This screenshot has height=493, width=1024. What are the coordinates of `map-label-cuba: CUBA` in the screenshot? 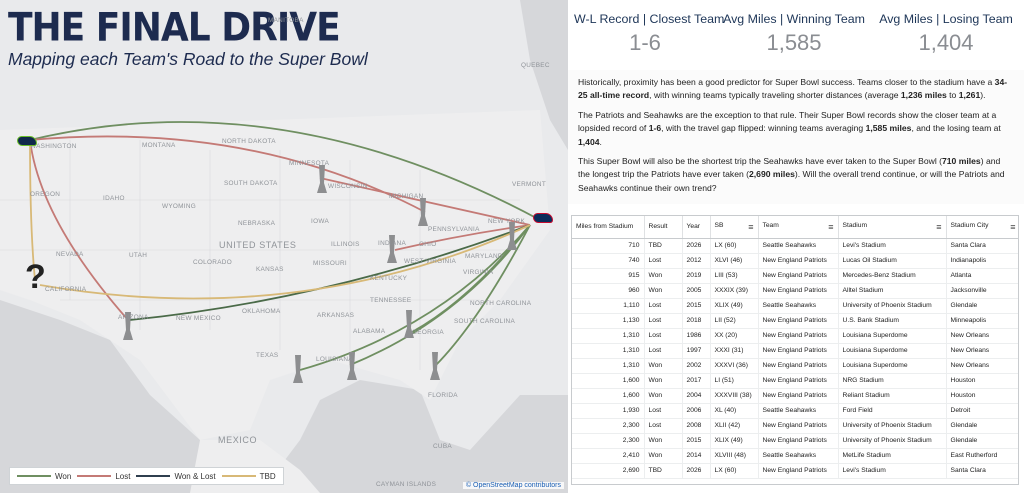 It's located at (442, 446).